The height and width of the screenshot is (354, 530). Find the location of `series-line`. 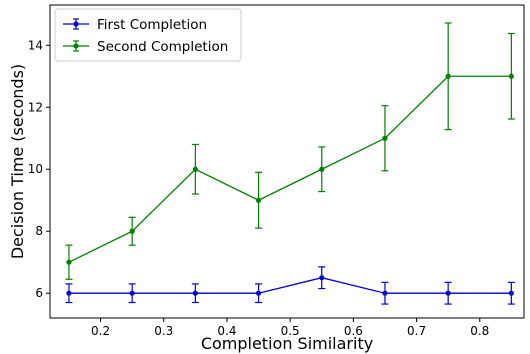

series-line is located at coordinates (290, 285).